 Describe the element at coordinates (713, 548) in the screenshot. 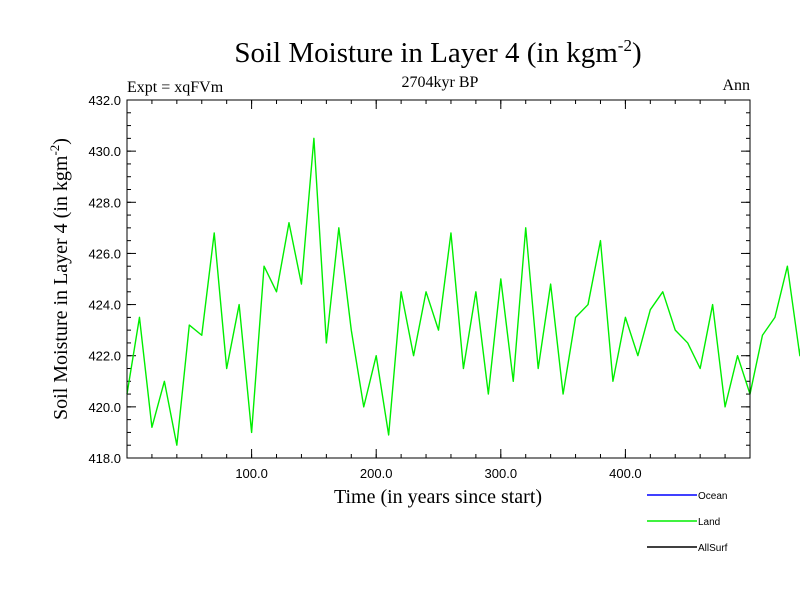

I see `legend-label-allsurf: AllSurf` at that location.